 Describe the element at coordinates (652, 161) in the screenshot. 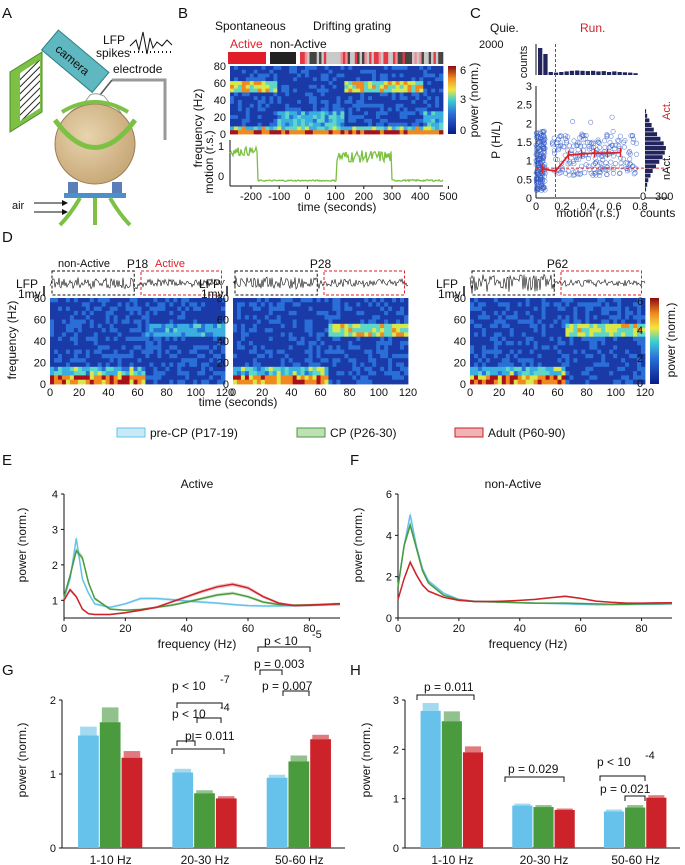

I see `c-hist-right-bar` at that location.